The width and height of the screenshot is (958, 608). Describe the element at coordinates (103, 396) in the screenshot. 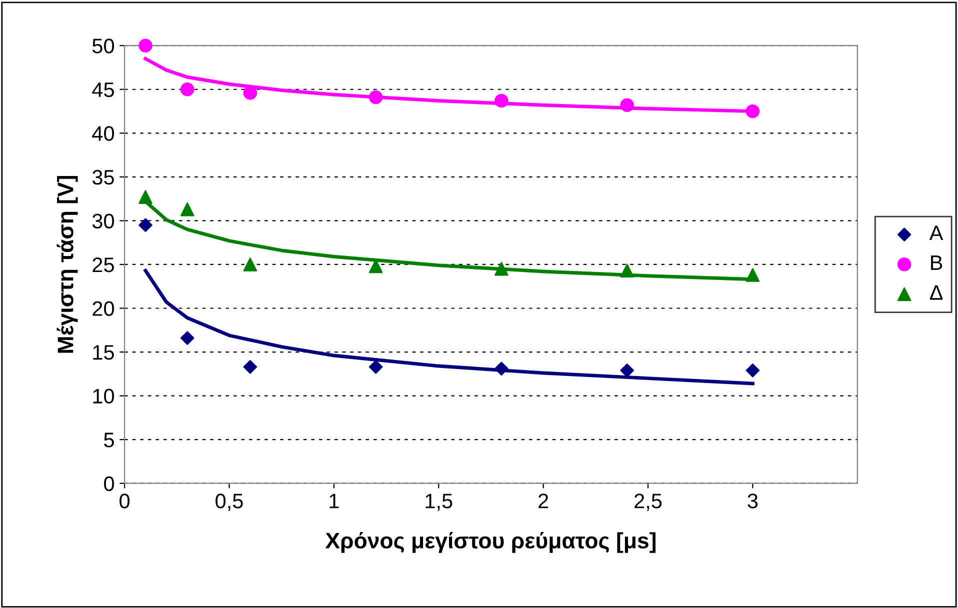

I see `y-tick-label: 10` at that location.